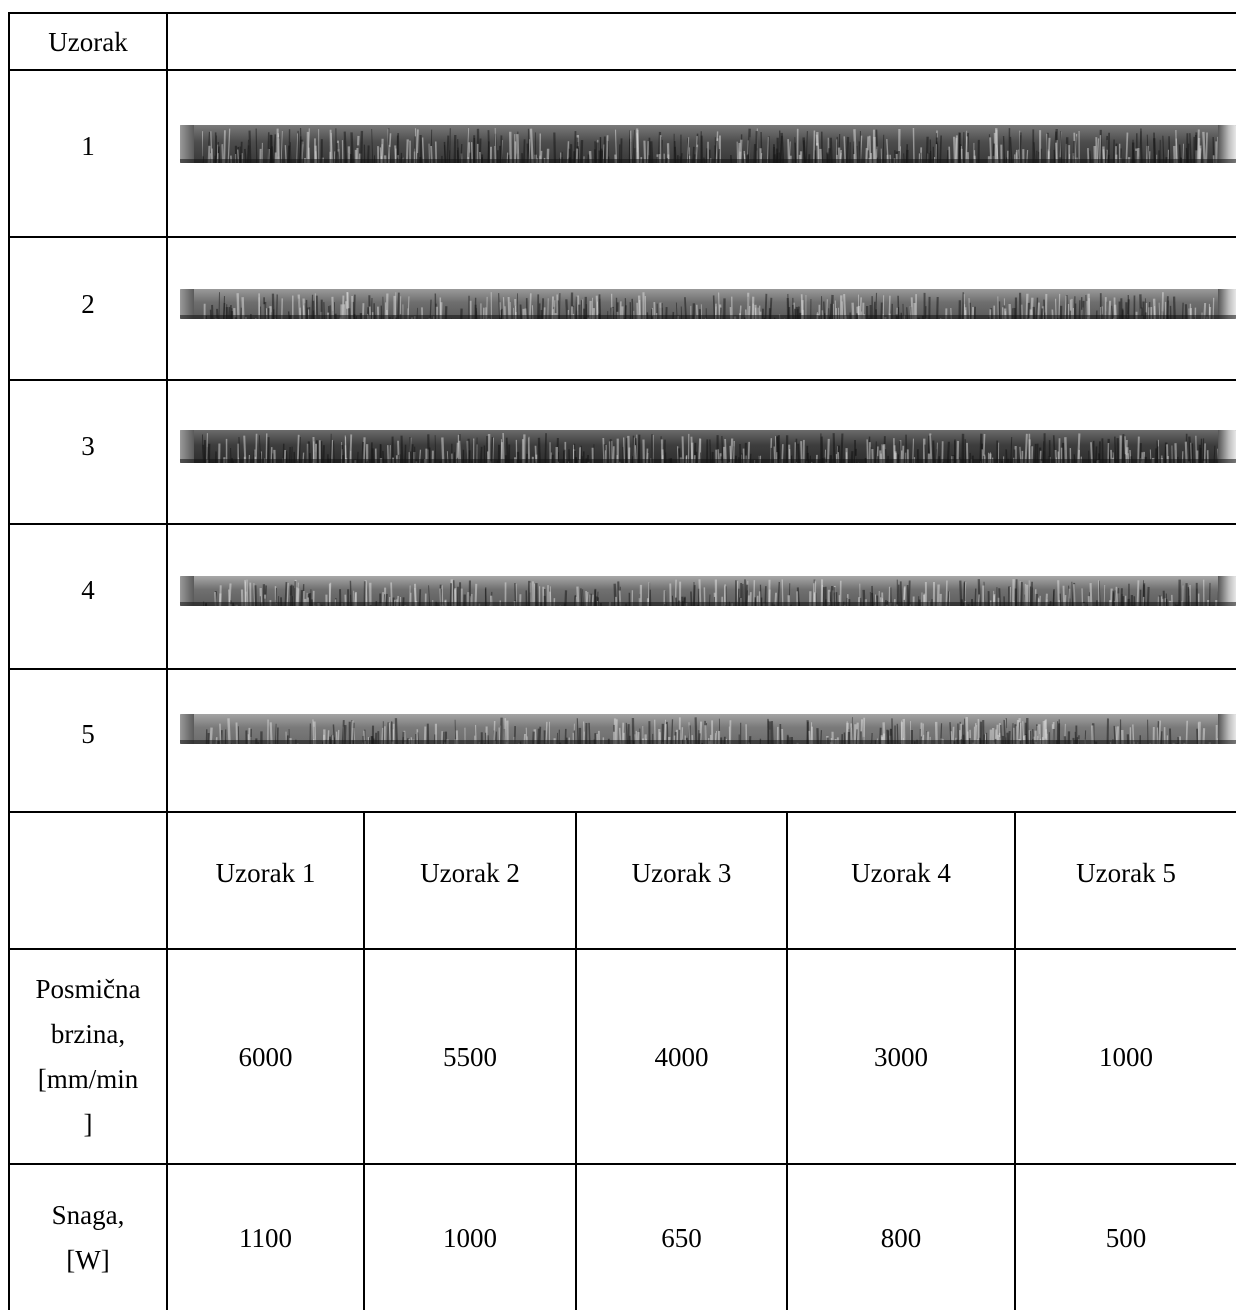  Describe the element at coordinates (470, 873) in the screenshot. I see `column-header: Uzorak 2` at that location.